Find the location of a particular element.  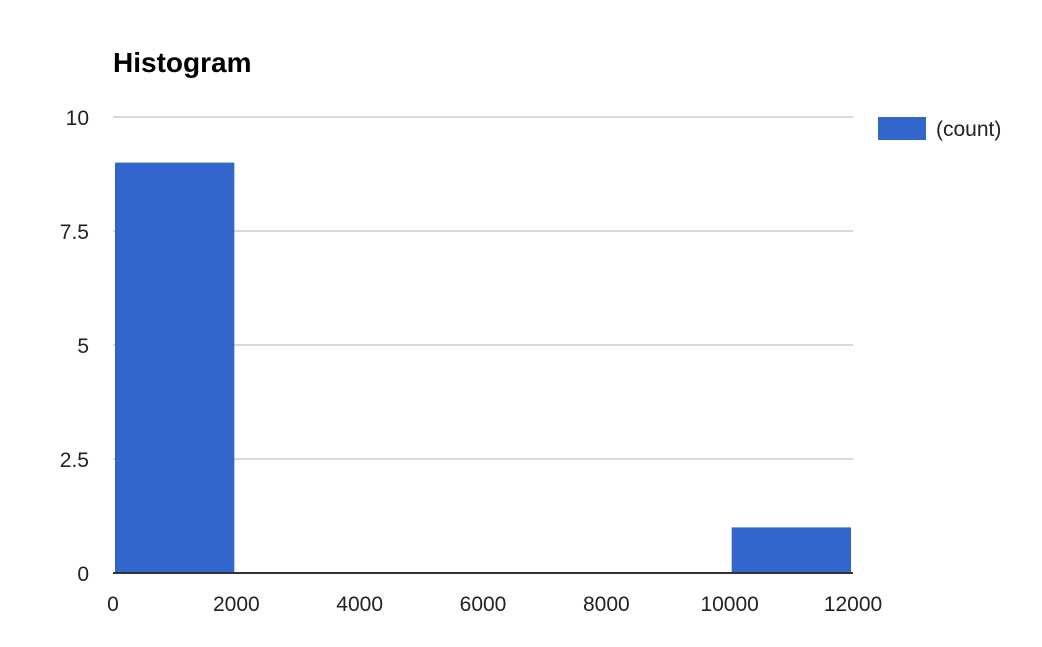

legend-label: (count) is located at coordinates (968, 129).